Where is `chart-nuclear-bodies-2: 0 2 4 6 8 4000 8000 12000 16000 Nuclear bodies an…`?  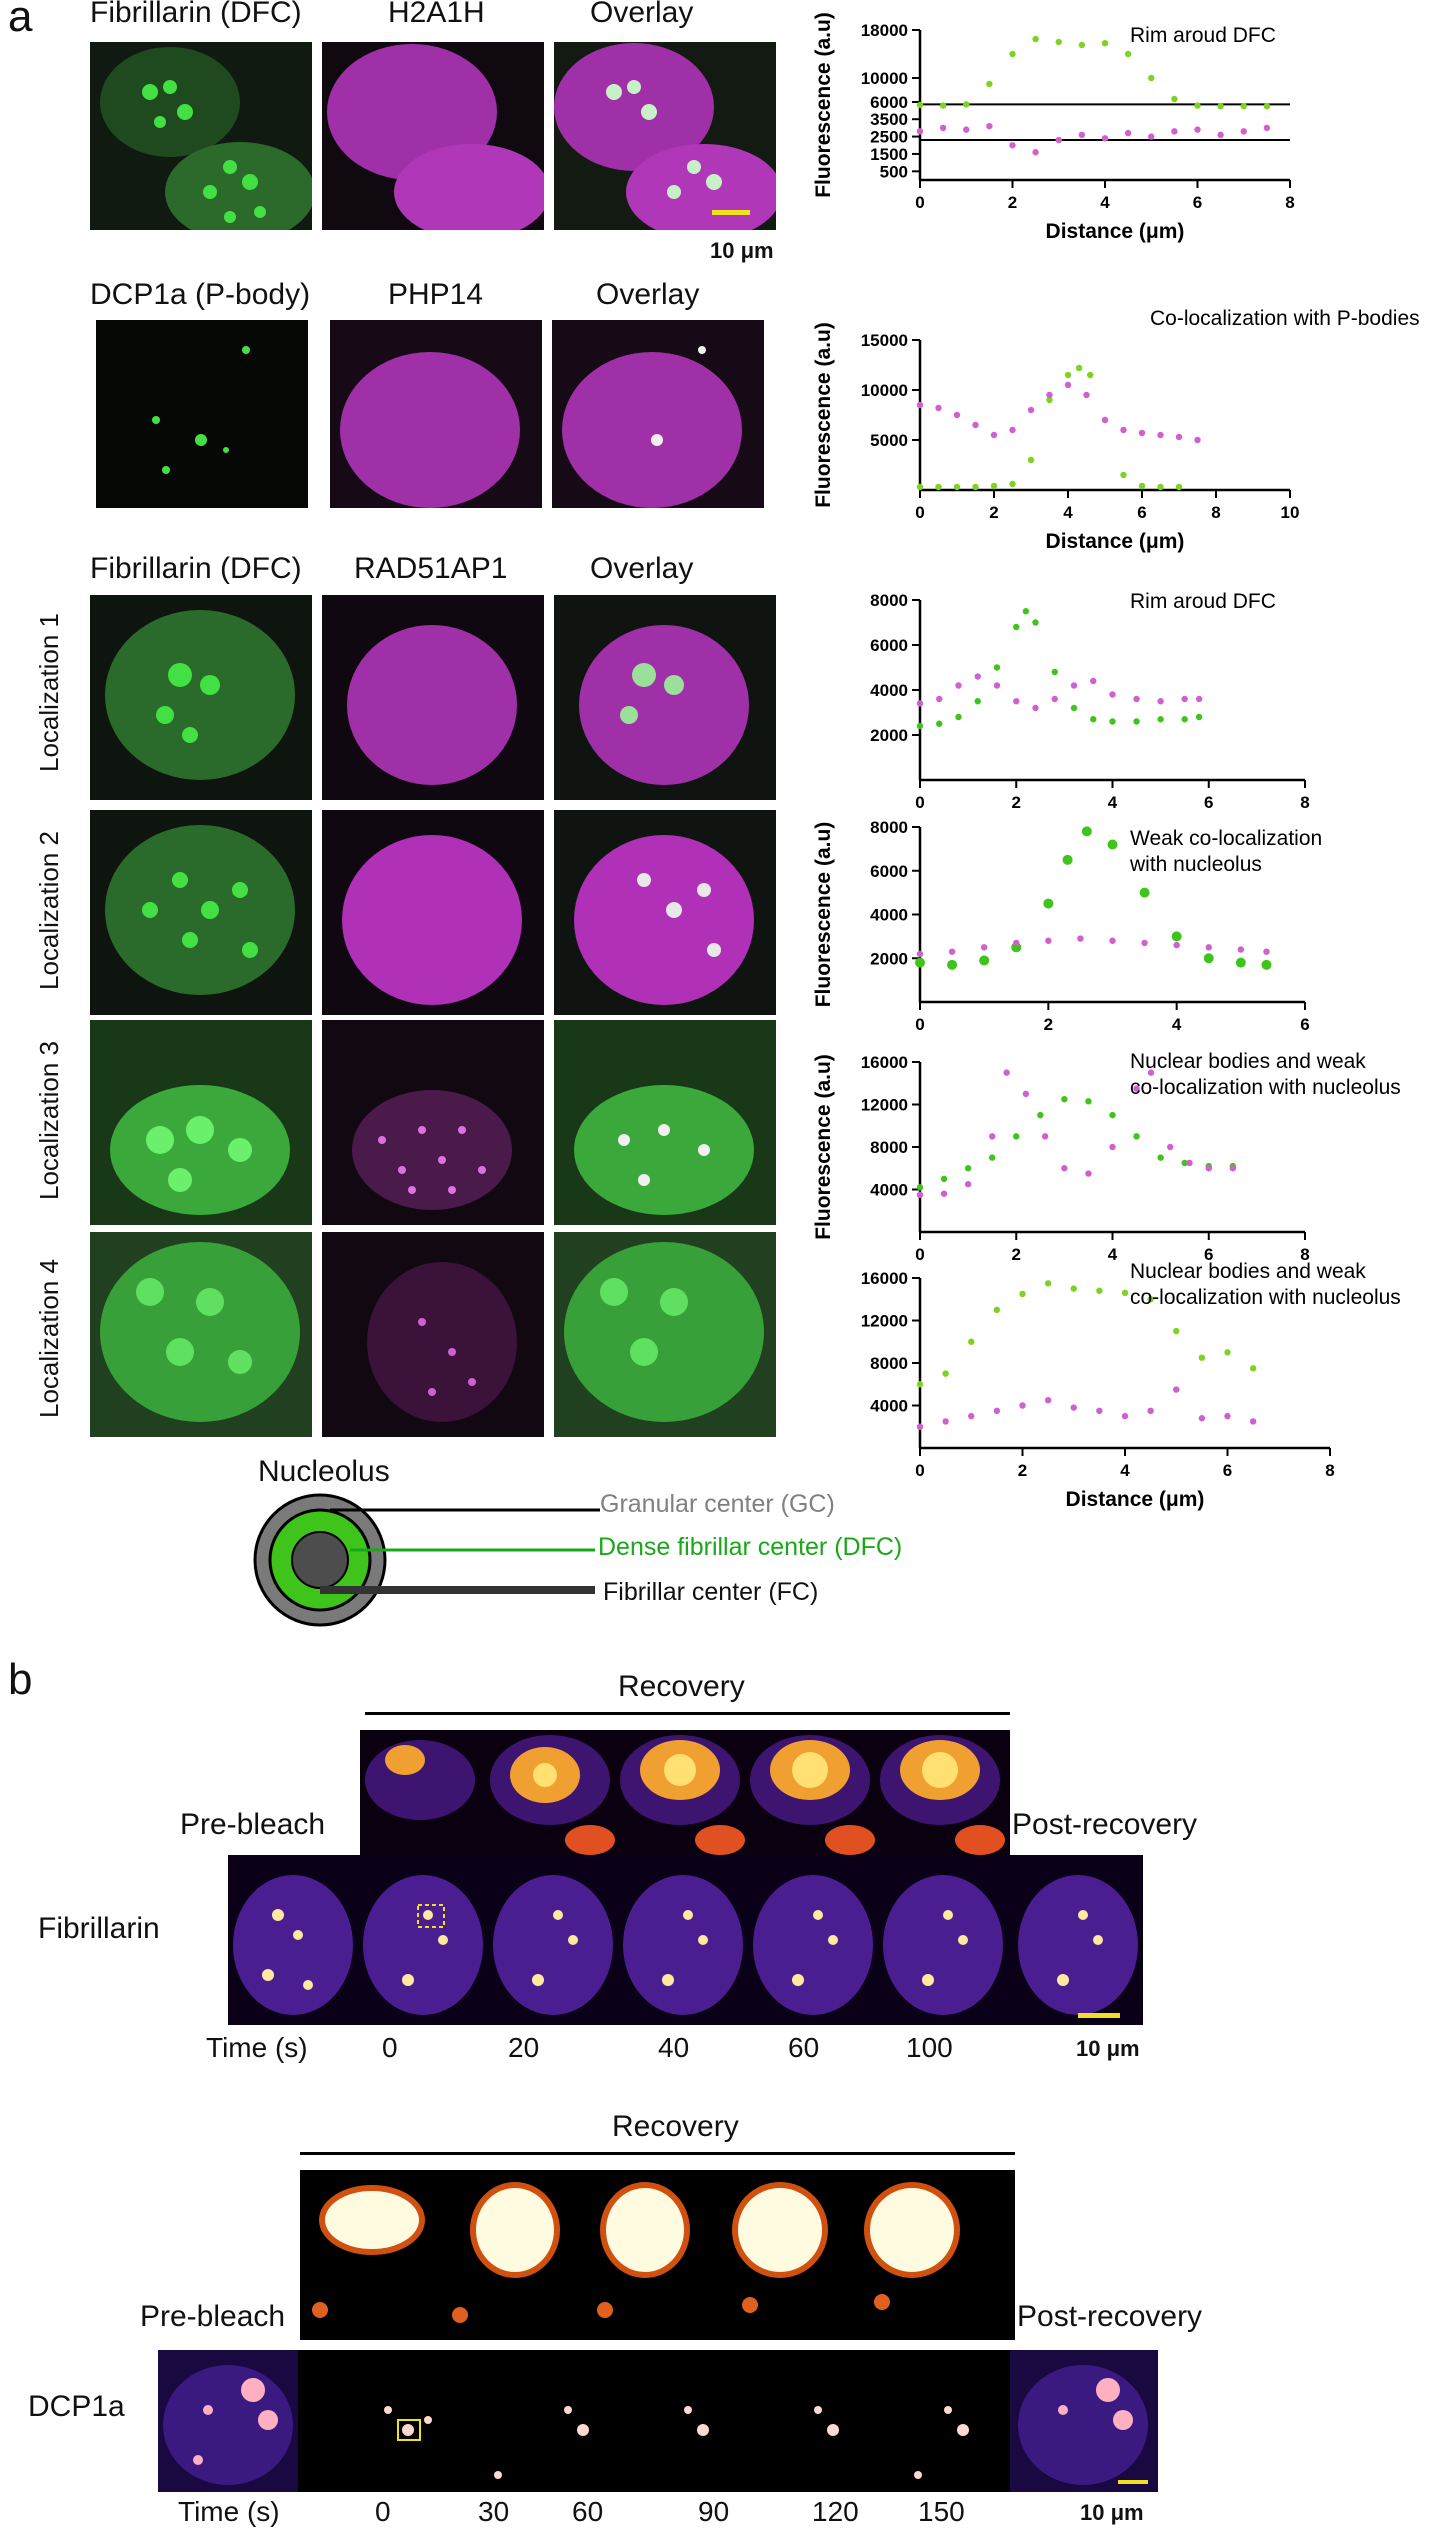
chart-nuclear-bodies-2: 0 2 4 6 8 4000 8000 12000 16000 Nuclear bodies an… is located at coordinates (1131, 1385).